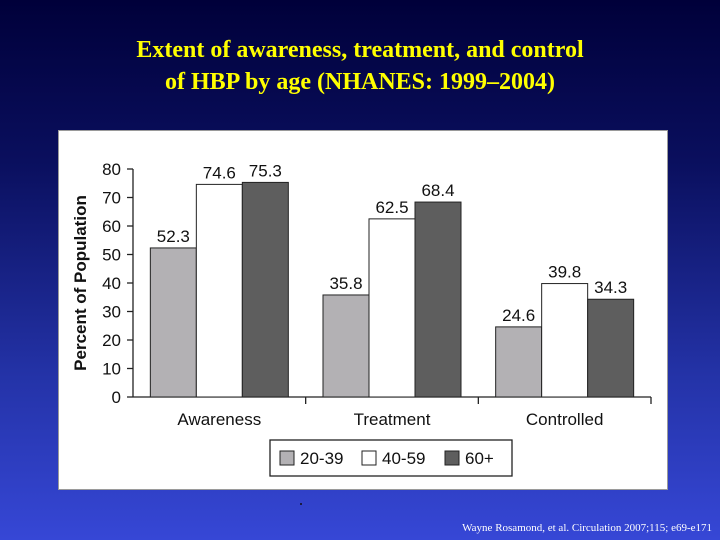 The image size is (720, 540). Describe the element at coordinates (173, 236) in the screenshot. I see `data-label: 52.3` at that location.